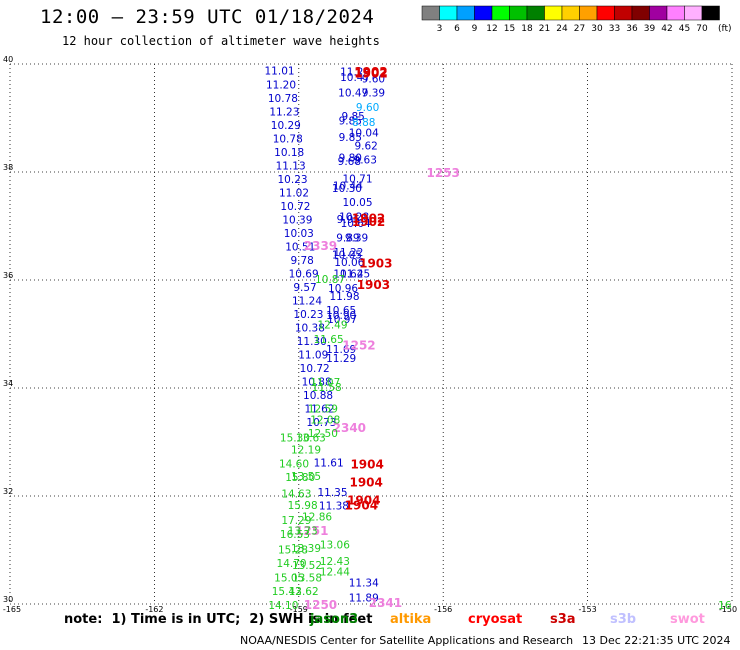 The width and height of the screenshot is (740, 650). What do you see at coordinates (304, 275) in the screenshot?
I see `data-label-jason3: 10.69` at bounding box center [304, 275].